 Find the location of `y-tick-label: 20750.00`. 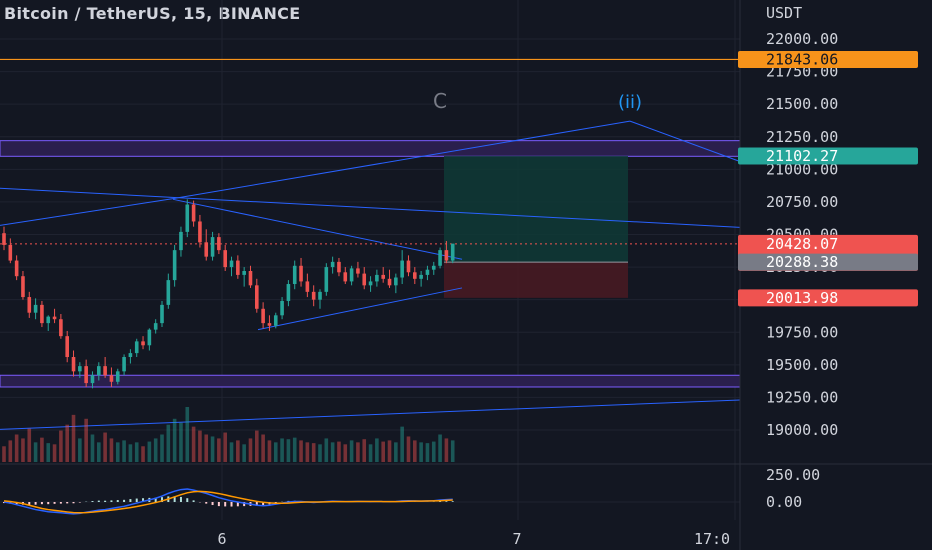

y-tick-label: 20750.00 is located at coordinates (802, 202).